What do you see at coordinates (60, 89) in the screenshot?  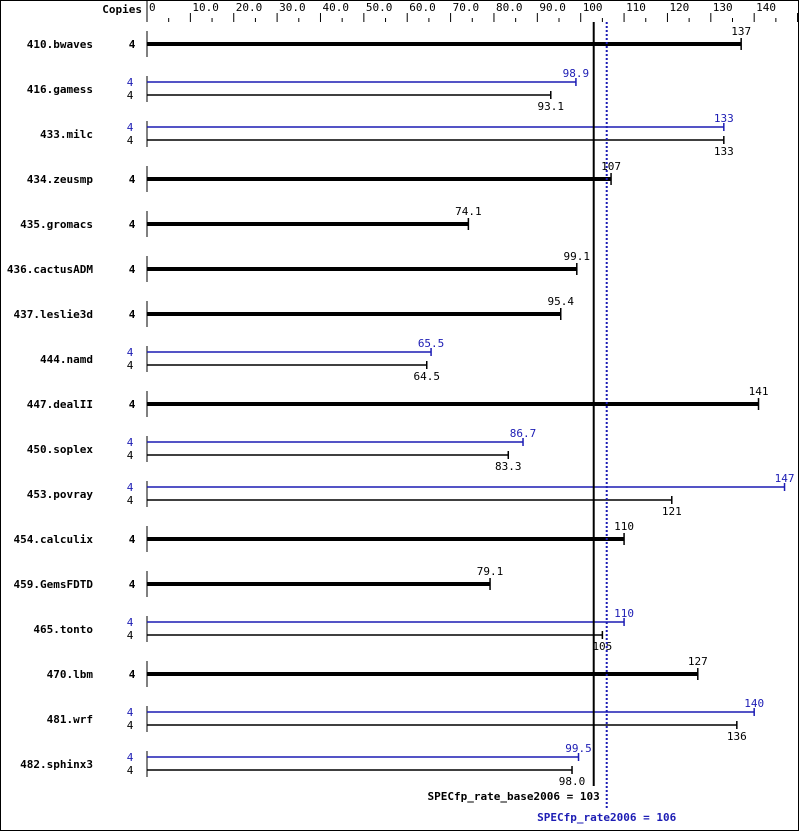 I see `benchmark-name: 416.gamess` at bounding box center [60, 89].